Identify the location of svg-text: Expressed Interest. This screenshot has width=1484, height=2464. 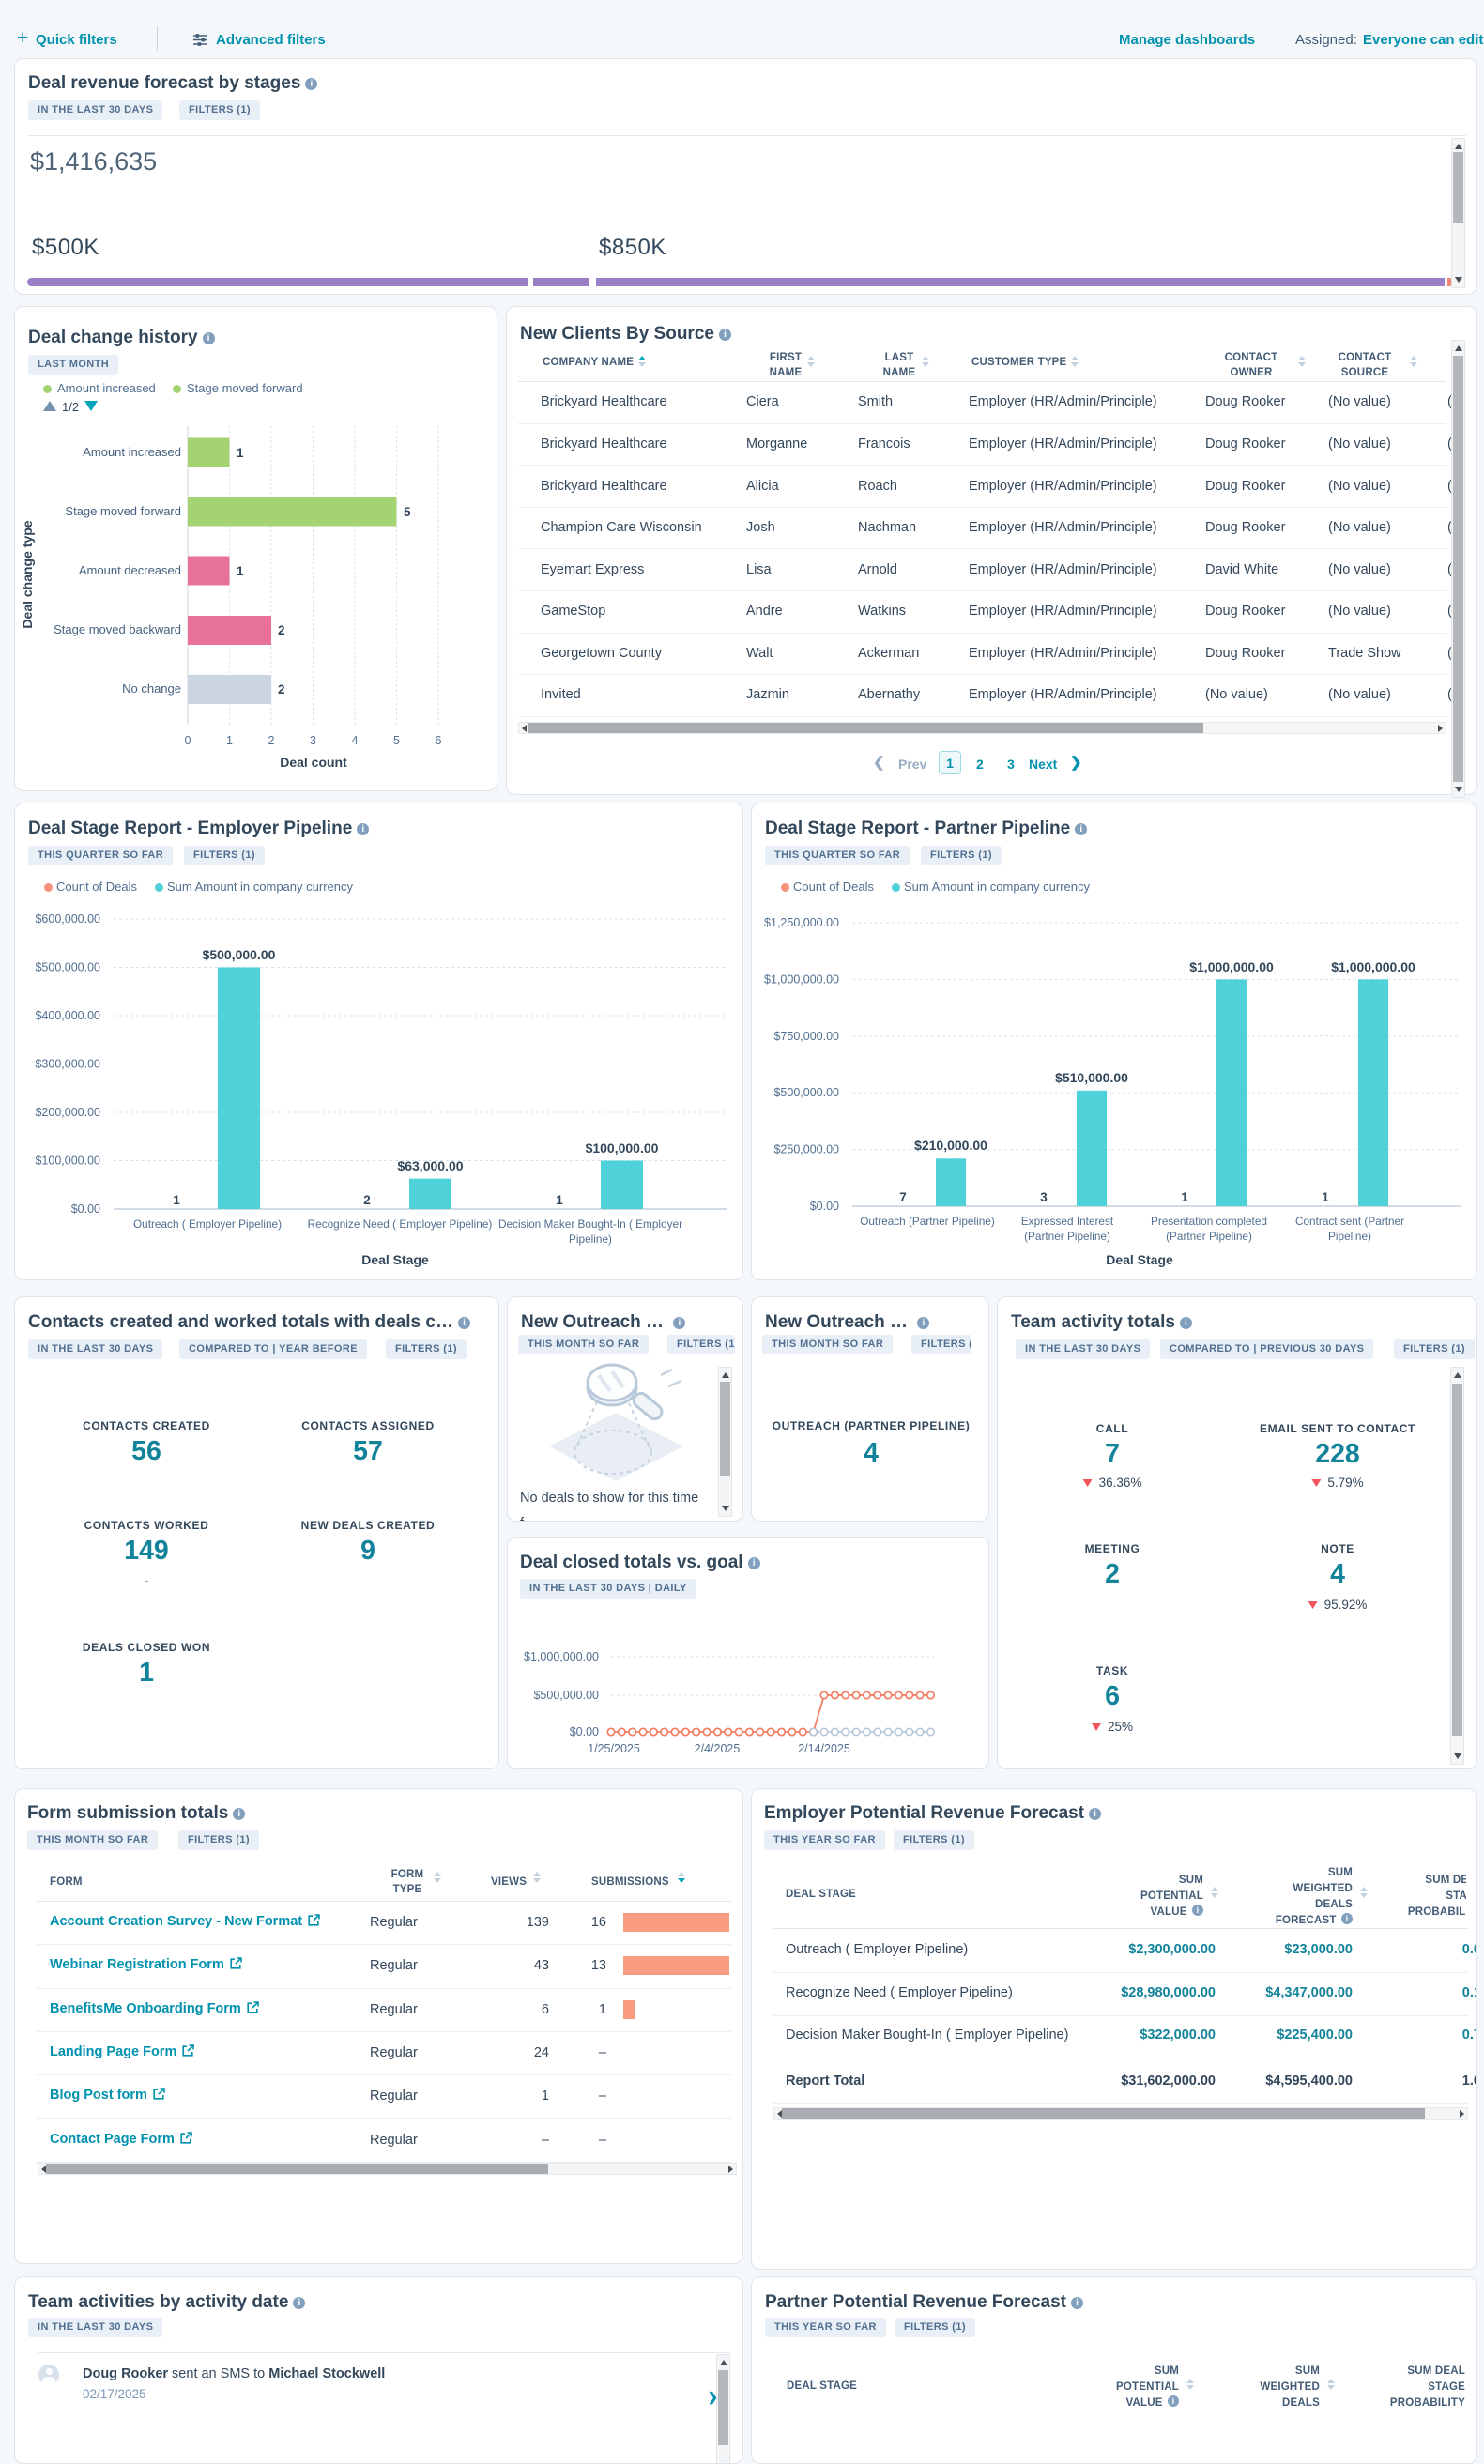
(1067, 1221).